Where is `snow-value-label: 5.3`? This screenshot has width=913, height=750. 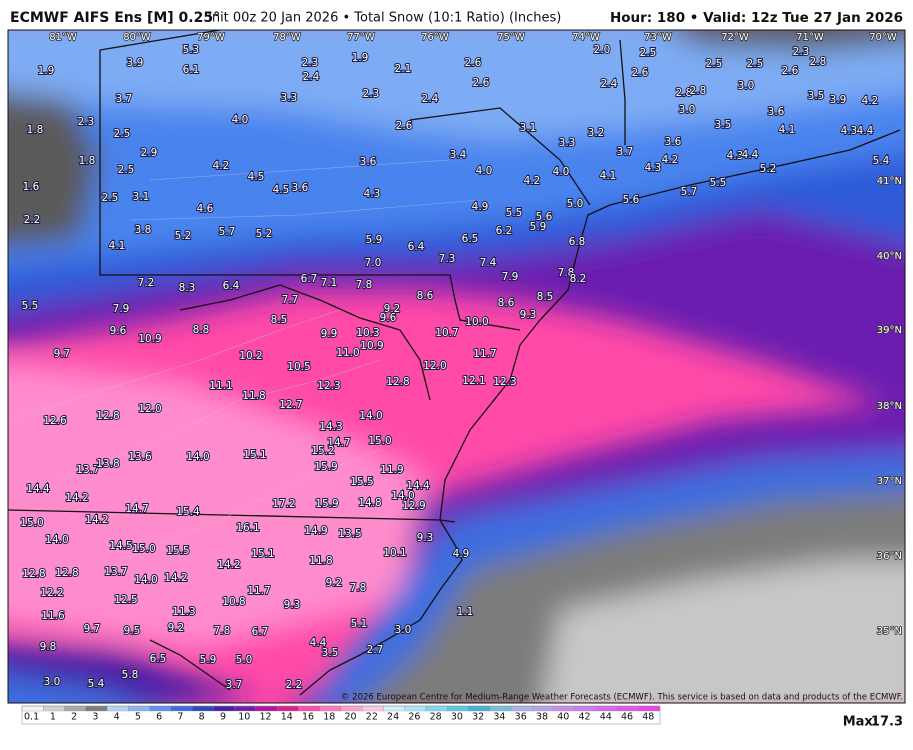
snow-value-label: 5.3 is located at coordinates (191, 50).